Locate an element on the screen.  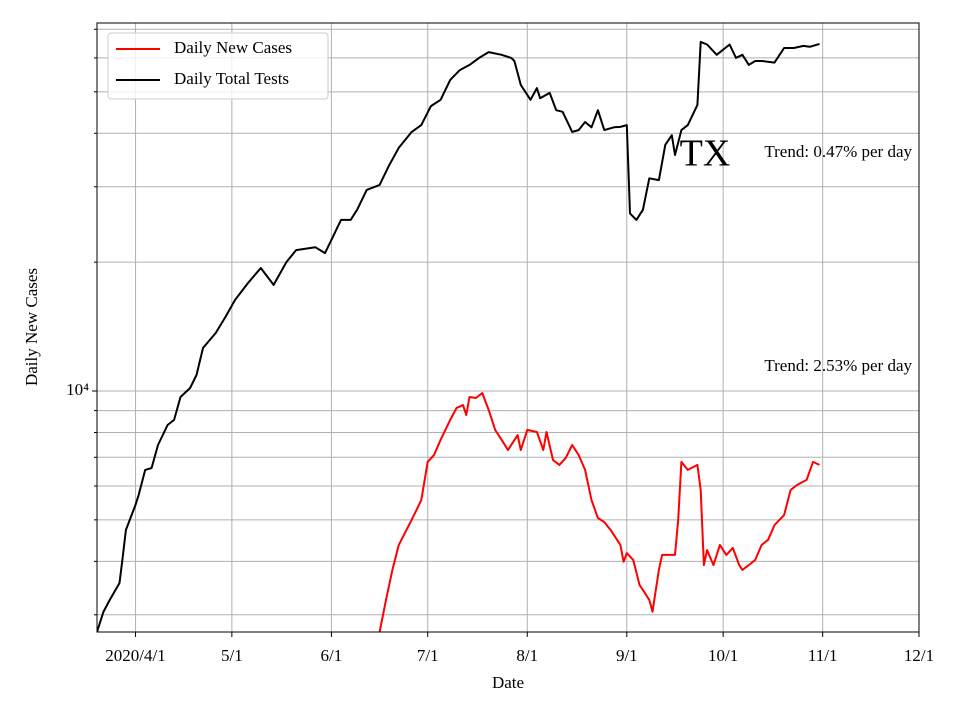
x-tick-label: 6/1 is located at coordinates (332, 655).